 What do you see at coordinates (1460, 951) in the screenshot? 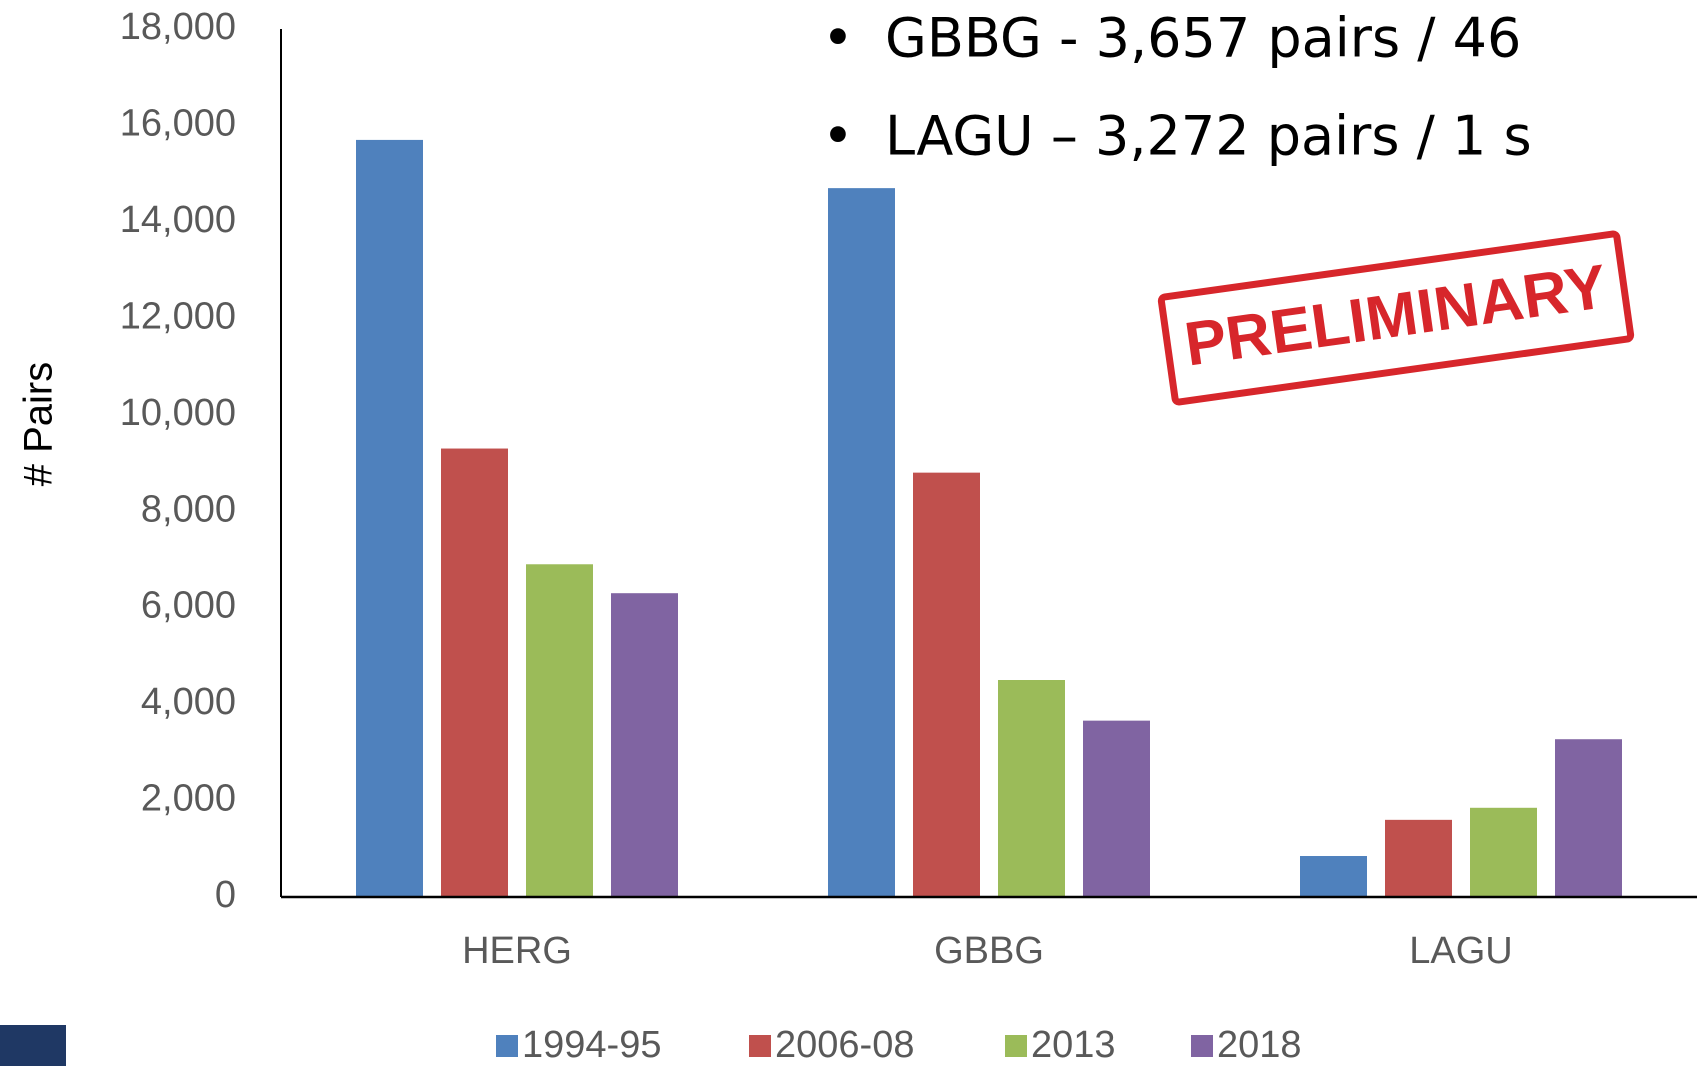
I see `x-tick-label: LAGU` at bounding box center [1460, 951].